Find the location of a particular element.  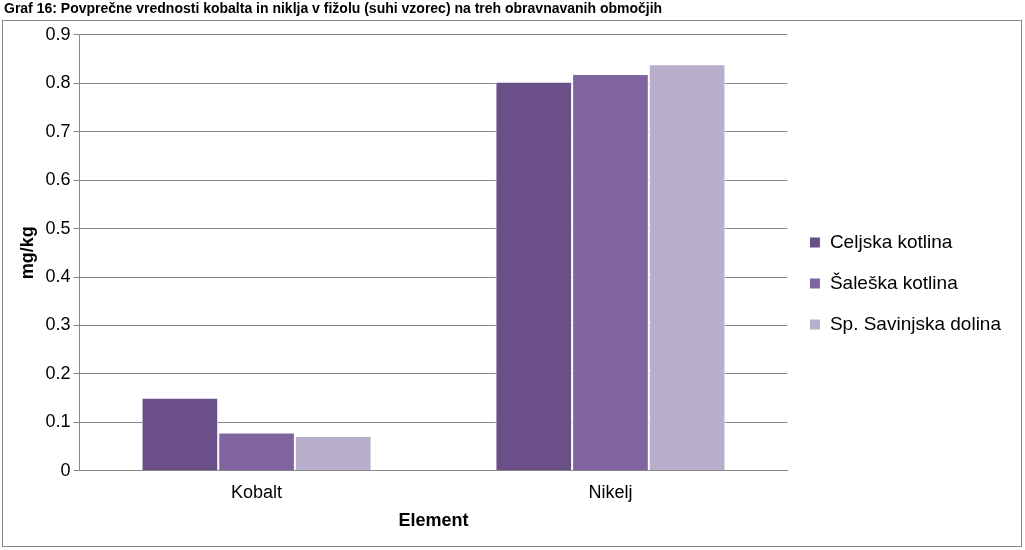

y-tick-label: 0.8 is located at coordinates (58, 82).